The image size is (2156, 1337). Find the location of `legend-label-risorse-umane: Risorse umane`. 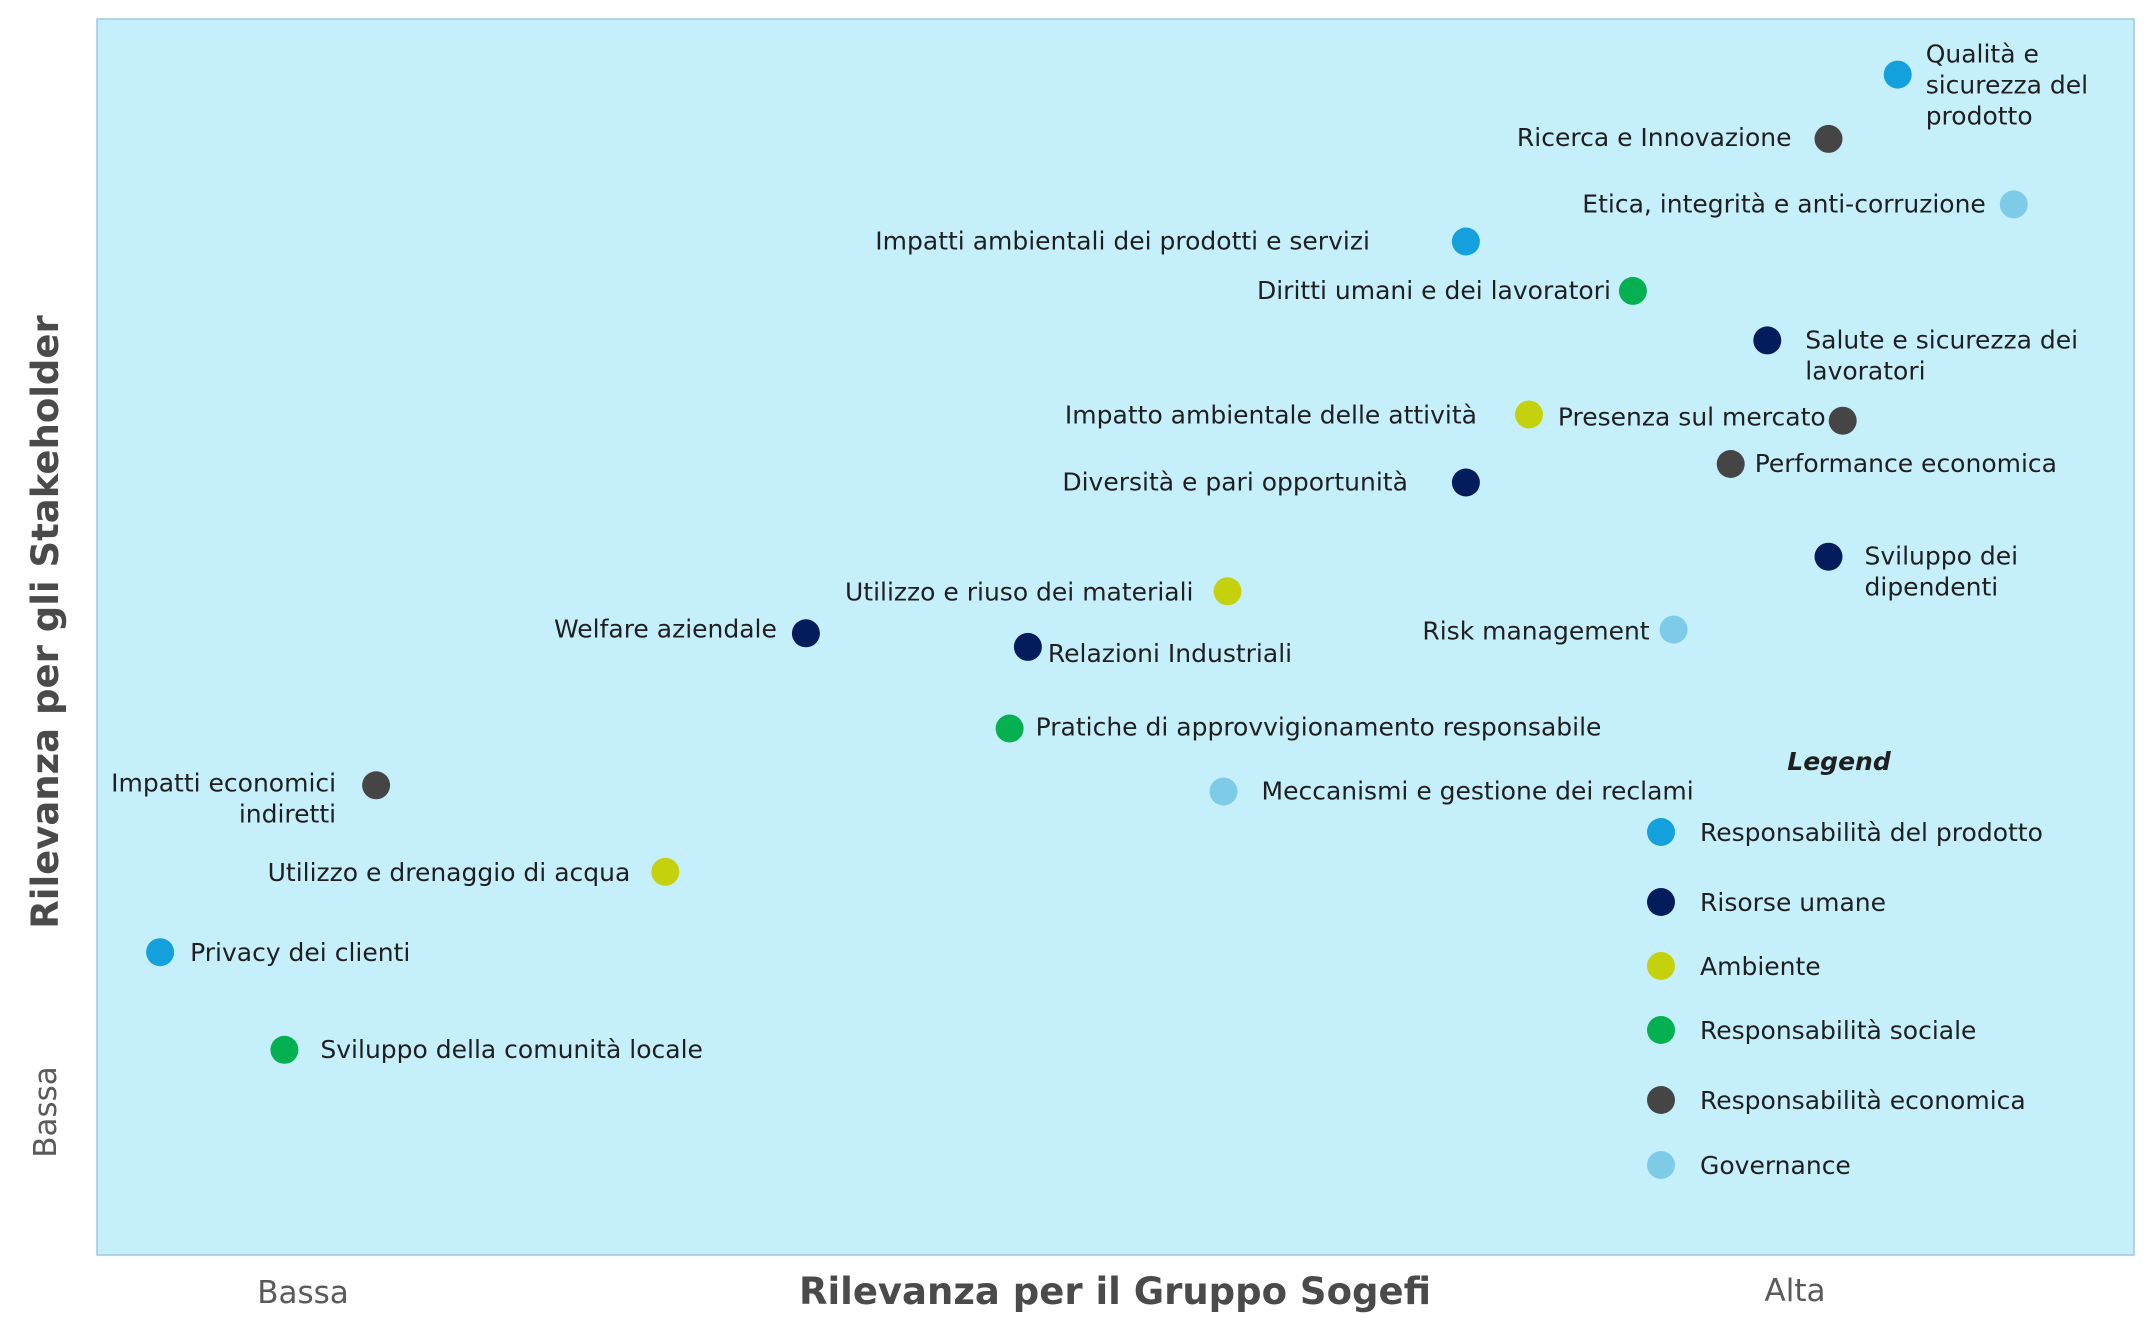

legend-label-risorse-umane: Risorse umane is located at coordinates (1793, 902).